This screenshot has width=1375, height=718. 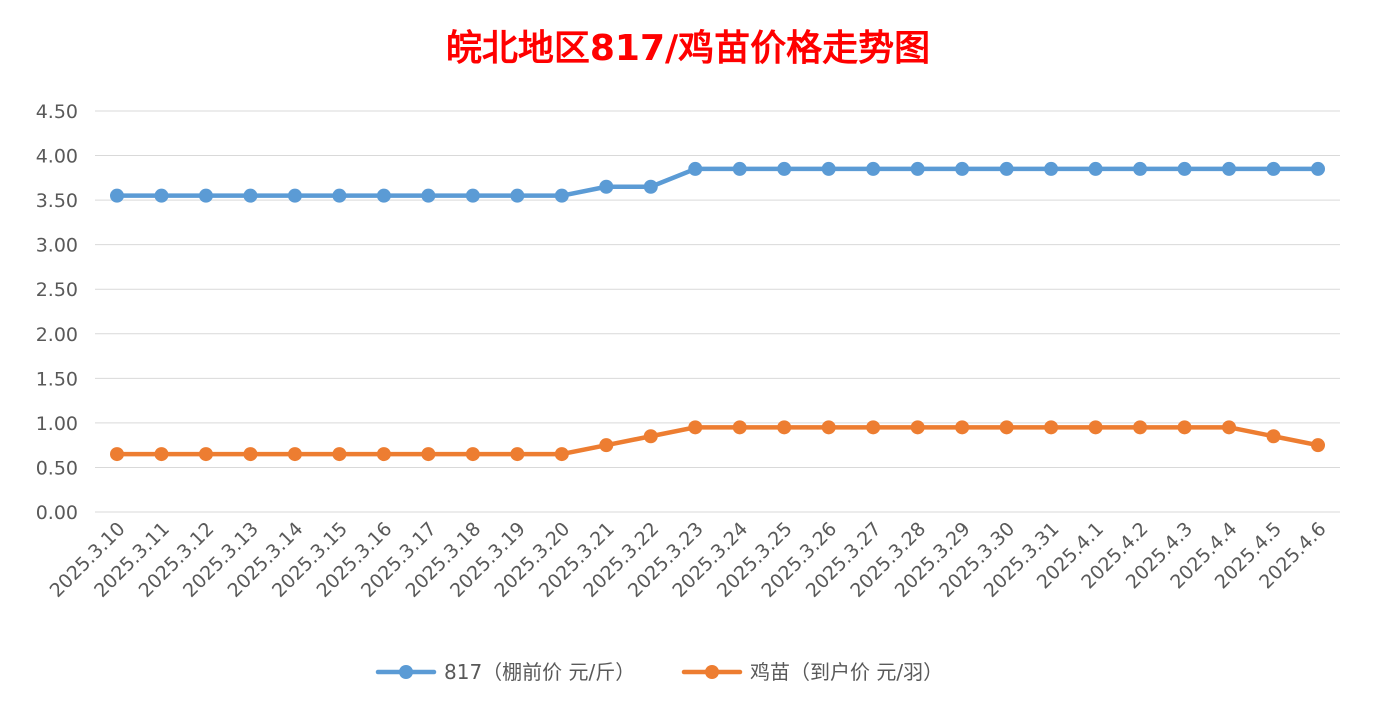 What do you see at coordinates (57, 379) in the screenshot?
I see `y-tick-label: 1.50` at bounding box center [57, 379].